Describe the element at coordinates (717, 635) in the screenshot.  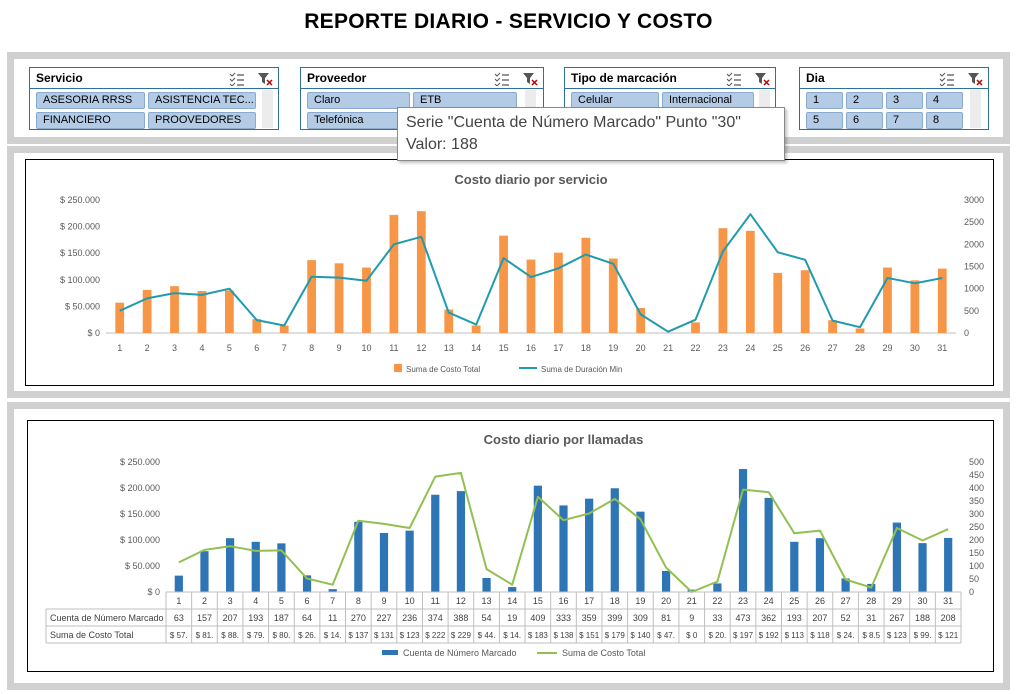
I see `table-cell: $ 20.` at that location.